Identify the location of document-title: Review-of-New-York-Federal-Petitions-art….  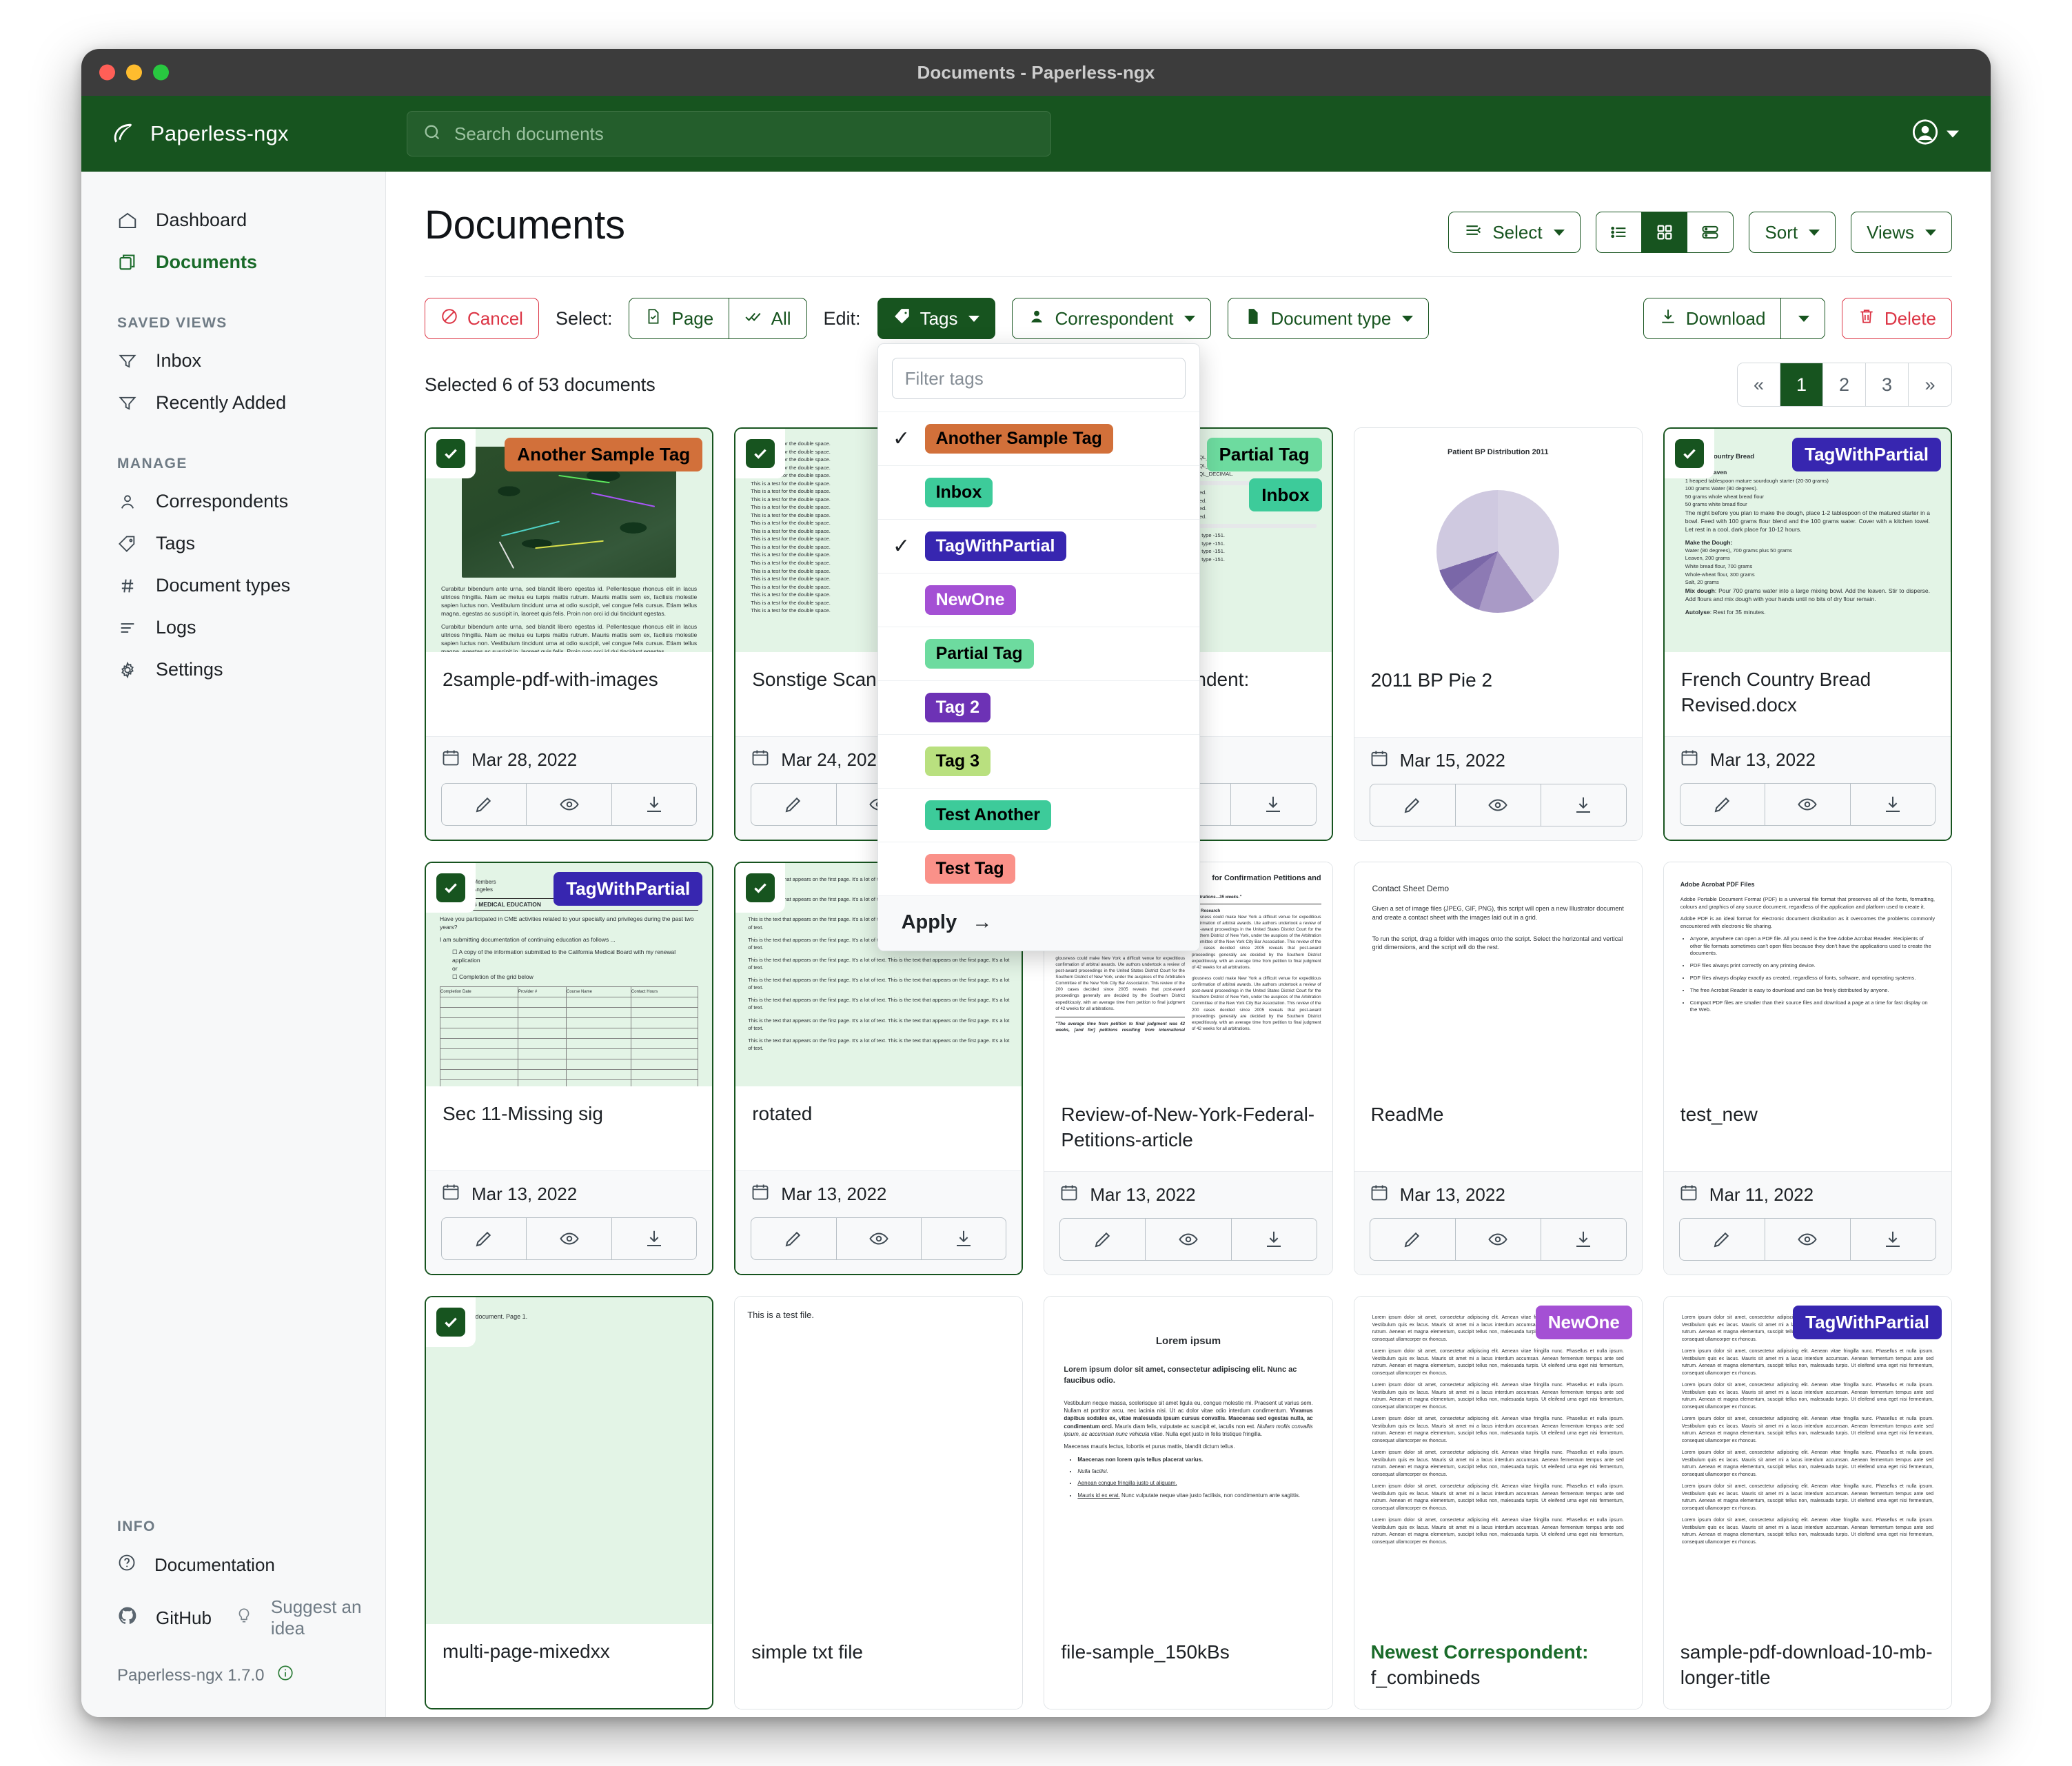
(1188, 1129).